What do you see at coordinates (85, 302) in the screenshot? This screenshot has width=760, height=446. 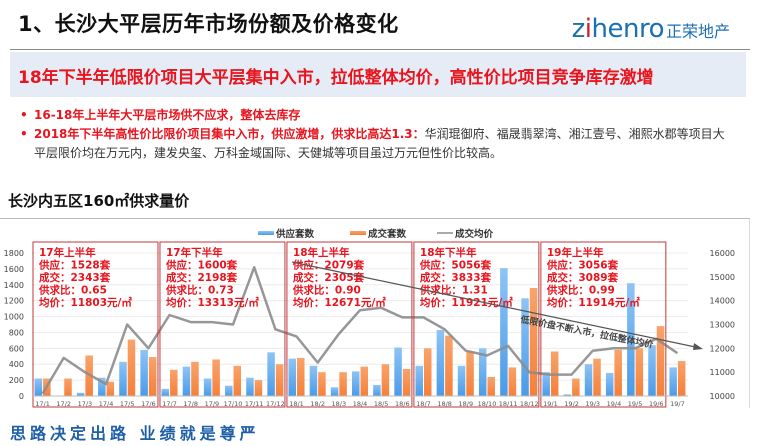 I see `period-box-text: 均价：11803元/㎡` at bounding box center [85, 302].